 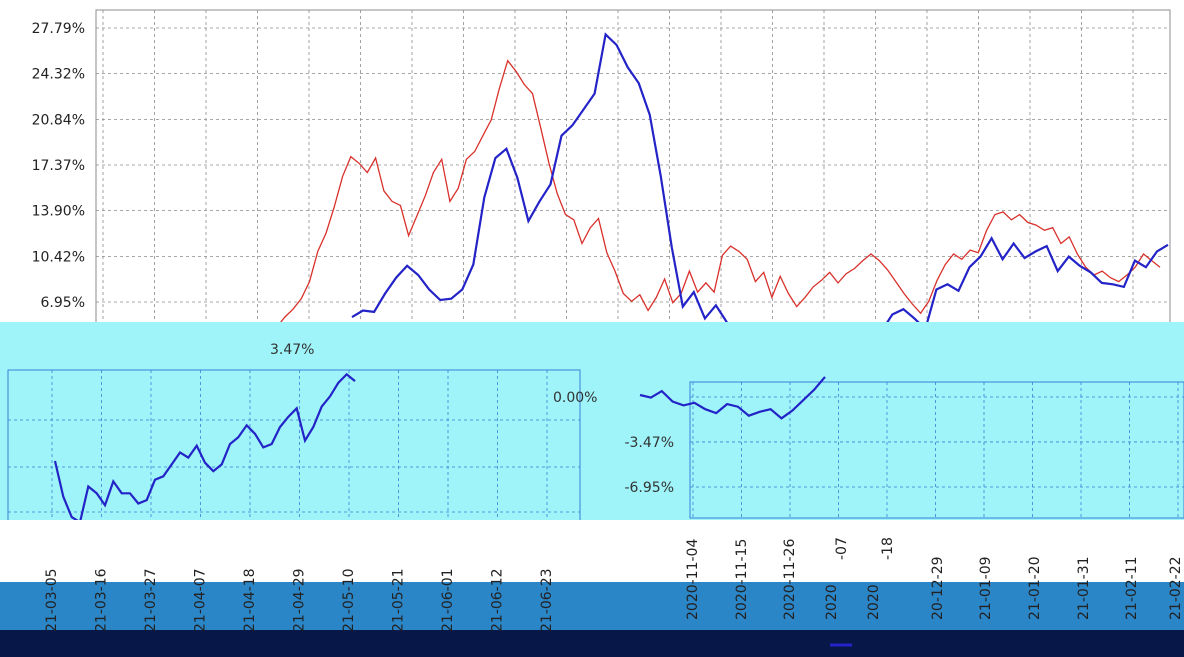 I want to click on right-x-tick-label: -18, so click(x=888, y=548).